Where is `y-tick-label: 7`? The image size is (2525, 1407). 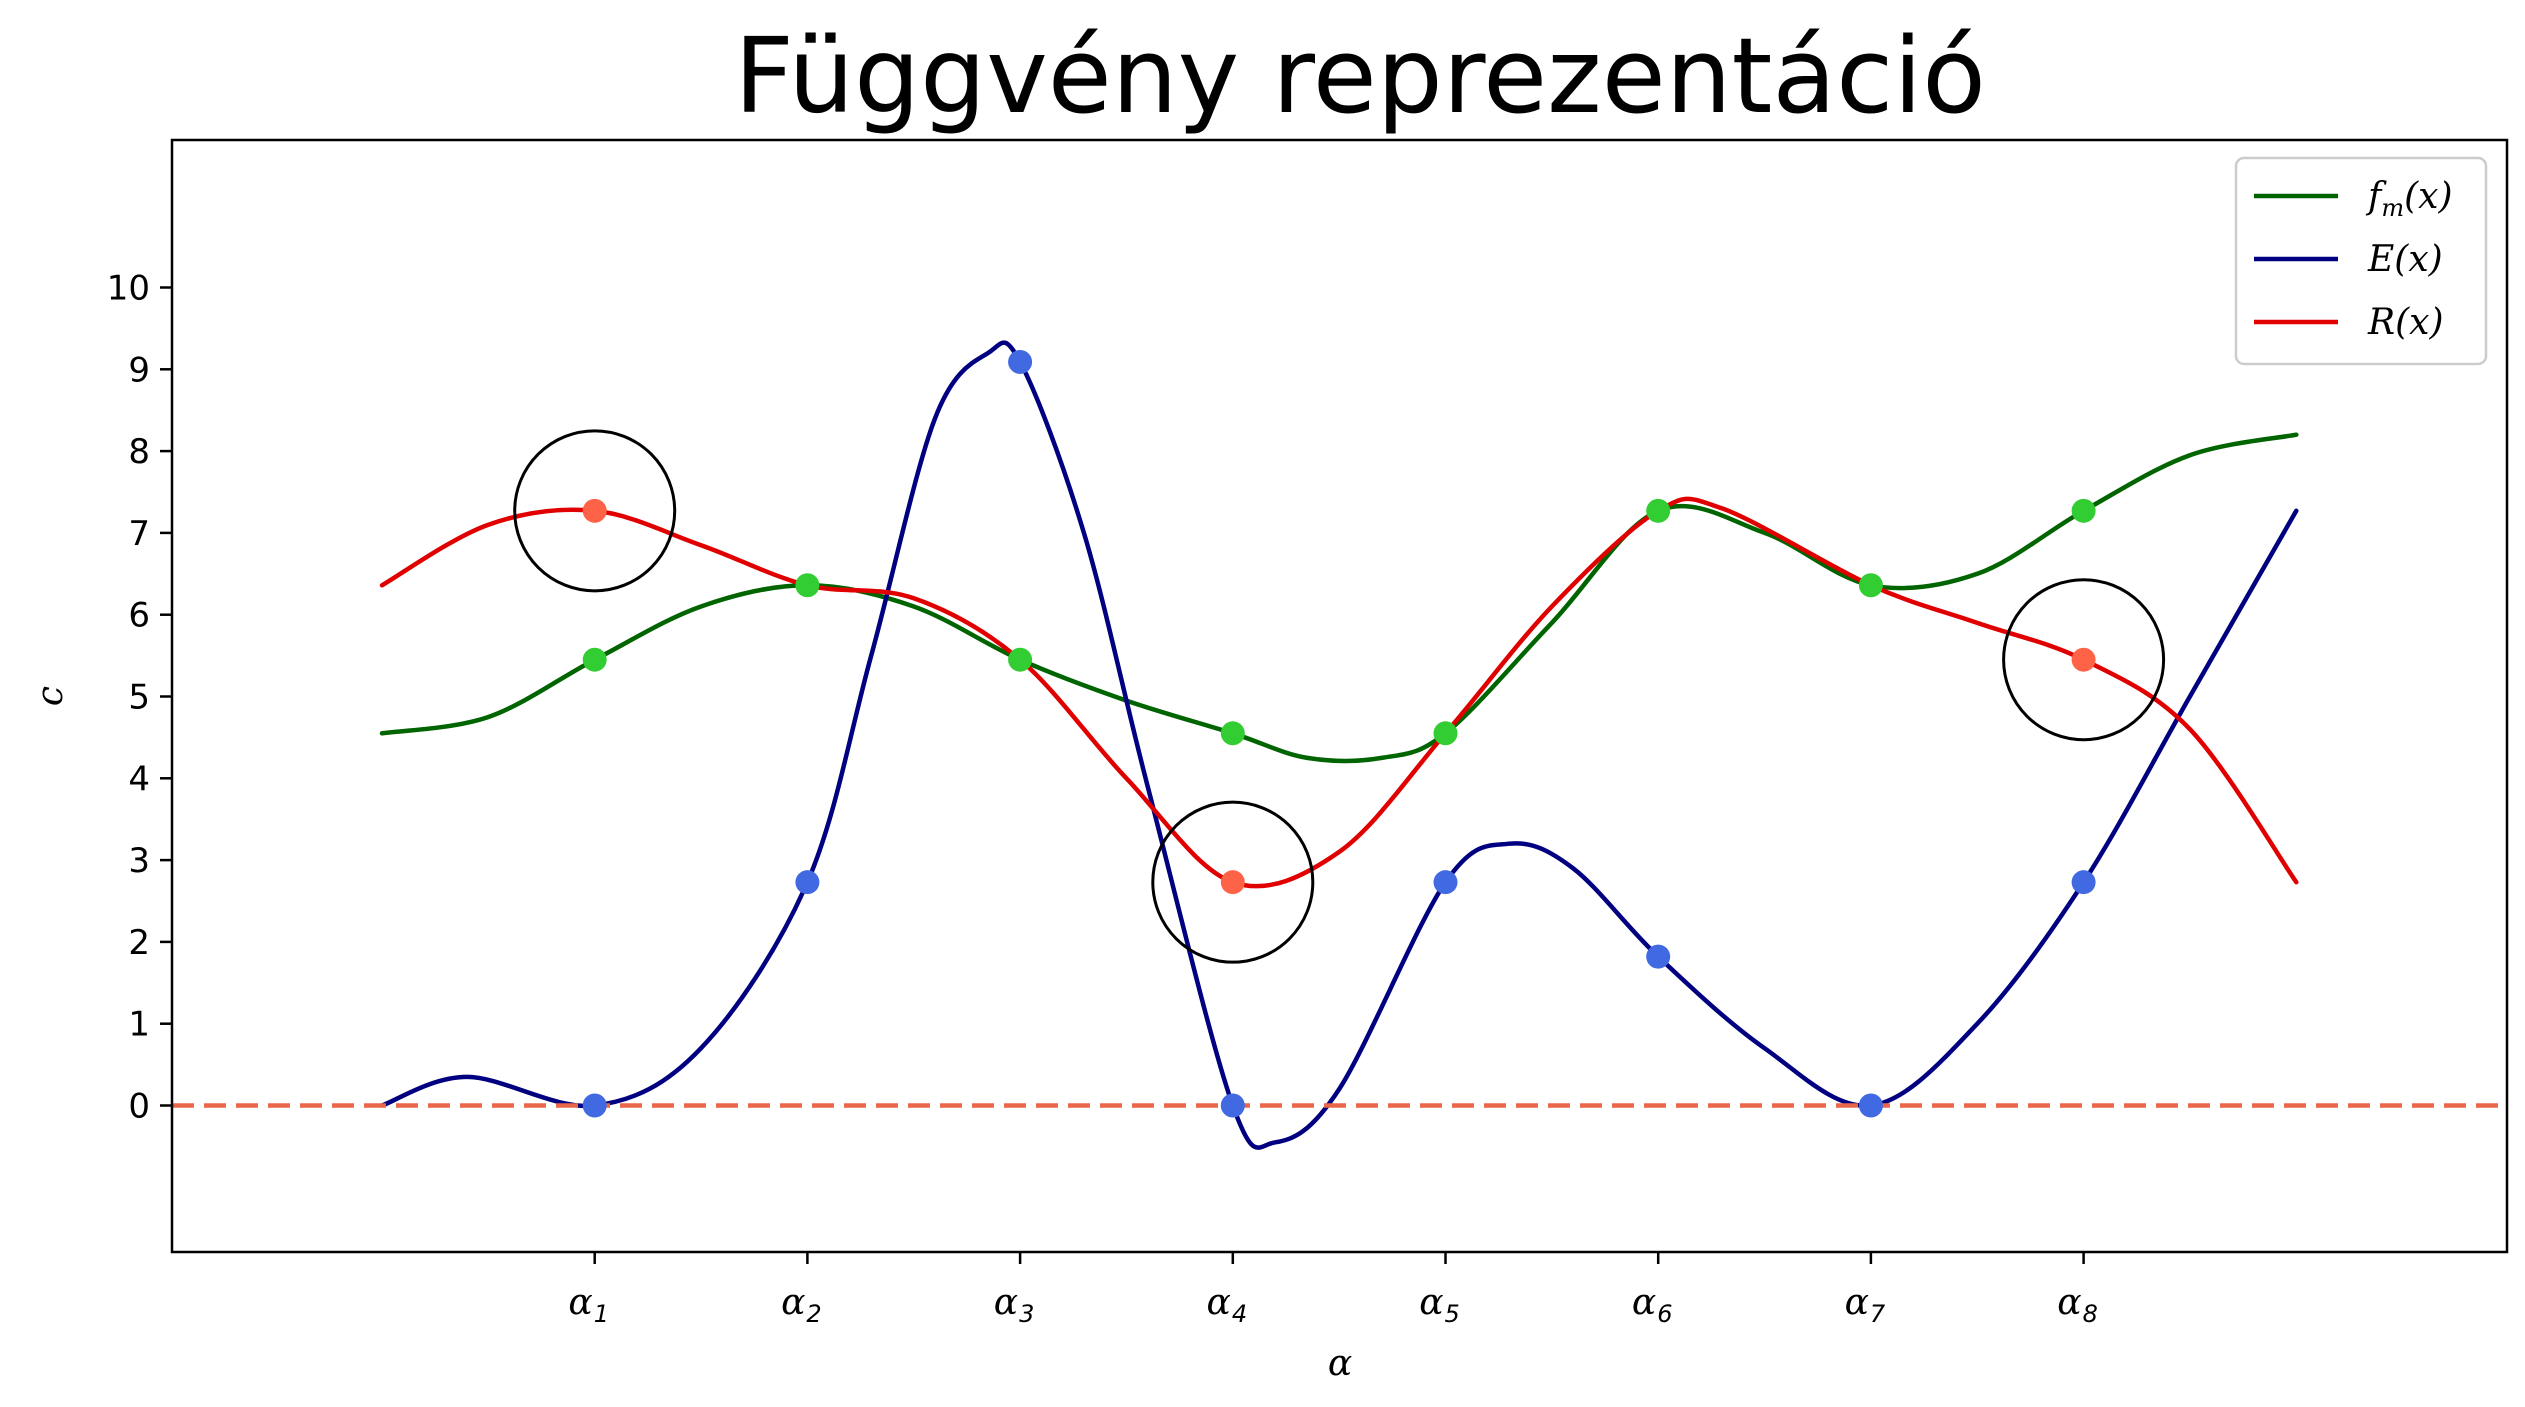 y-tick-label: 7 is located at coordinates (139, 534).